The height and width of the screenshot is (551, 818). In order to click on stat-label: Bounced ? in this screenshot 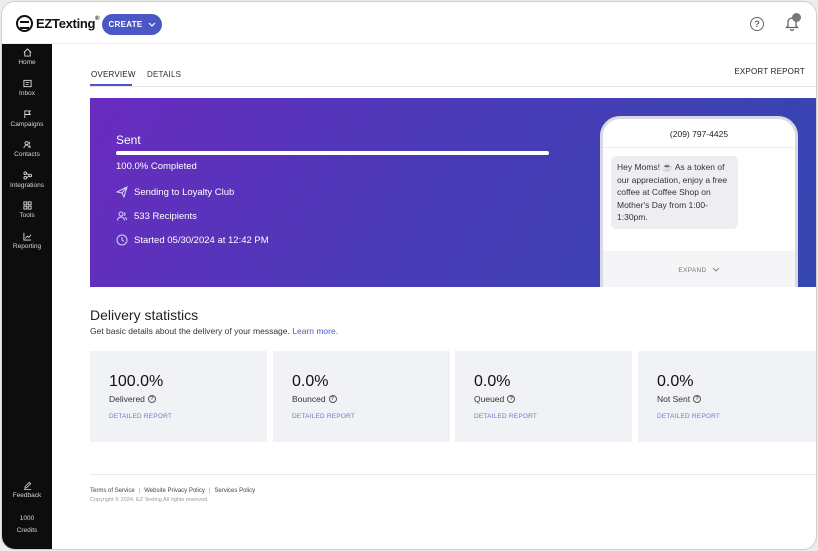, I will do `click(314, 399)`.